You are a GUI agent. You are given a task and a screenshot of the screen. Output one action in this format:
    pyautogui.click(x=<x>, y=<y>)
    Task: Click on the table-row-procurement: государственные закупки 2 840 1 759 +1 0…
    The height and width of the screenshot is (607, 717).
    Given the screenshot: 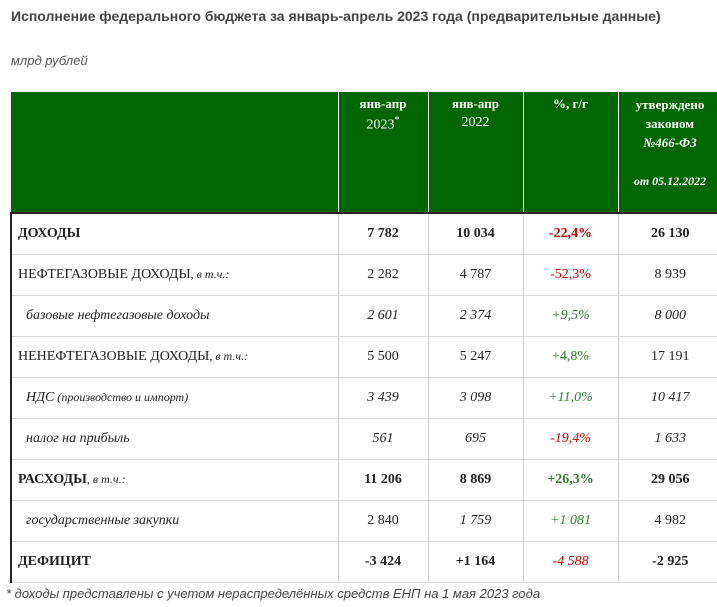 What is the action you would take?
    pyautogui.click(x=363, y=521)
    